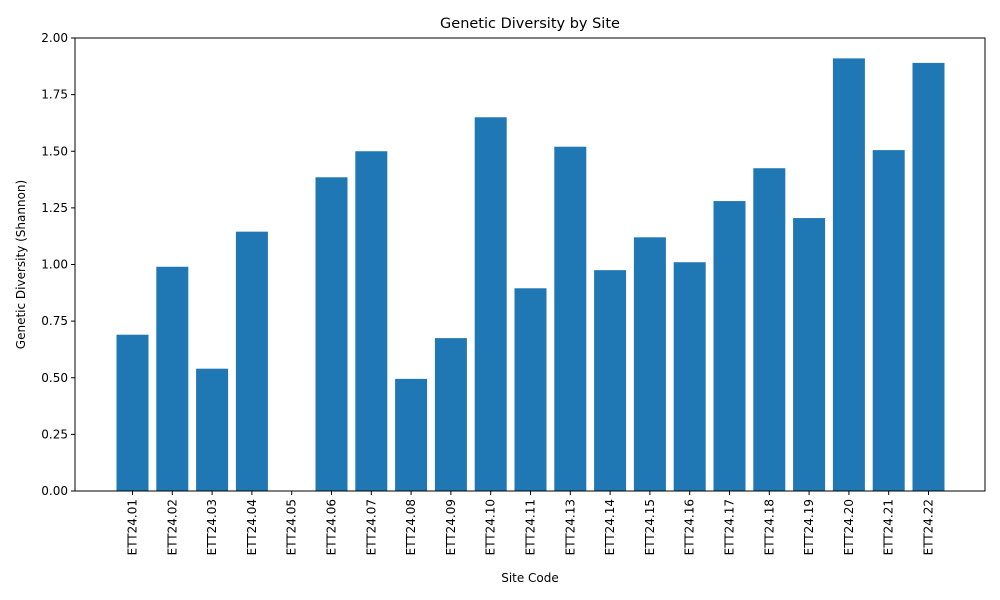  I want to click on bar-ETT24.10, so click(490, 304).